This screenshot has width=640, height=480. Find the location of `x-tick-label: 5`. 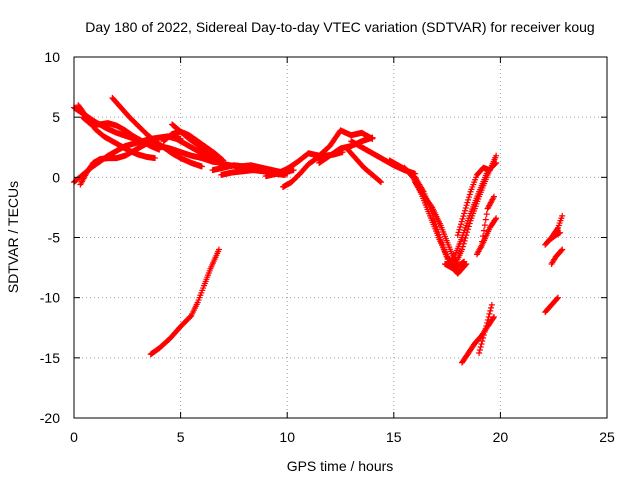

x-tick-label: 5 is located at coordinates (181, 437).